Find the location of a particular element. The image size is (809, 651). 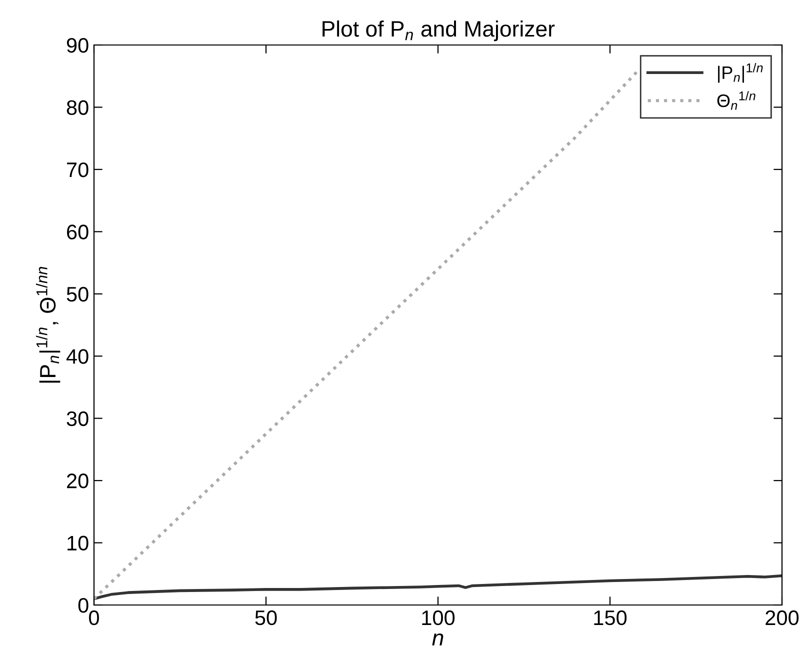

y-axis-title: |P$_{n}$|$^{1/n}$, Θ$^{1/nn}$ is located at coordinates (48, 324).